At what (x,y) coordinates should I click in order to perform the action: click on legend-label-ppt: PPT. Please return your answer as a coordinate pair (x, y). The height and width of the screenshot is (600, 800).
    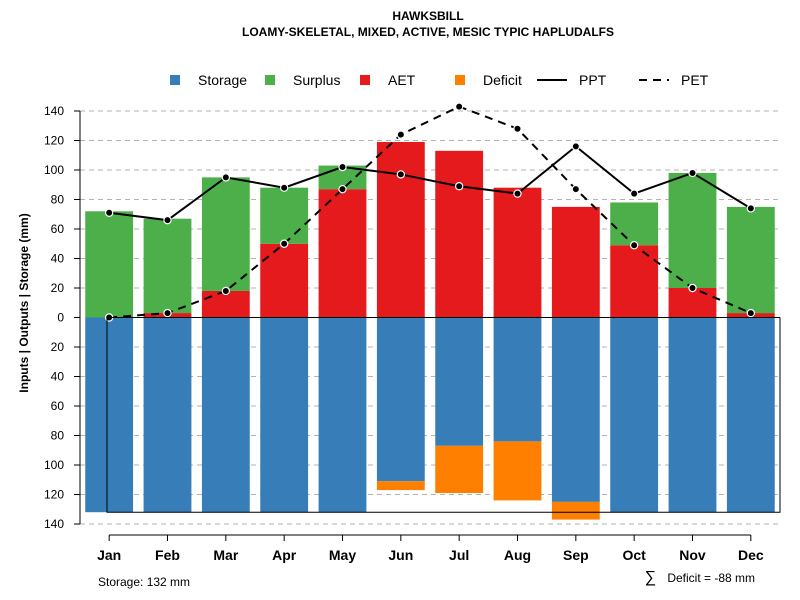
    Looking at the image, I should click on (593, 80).